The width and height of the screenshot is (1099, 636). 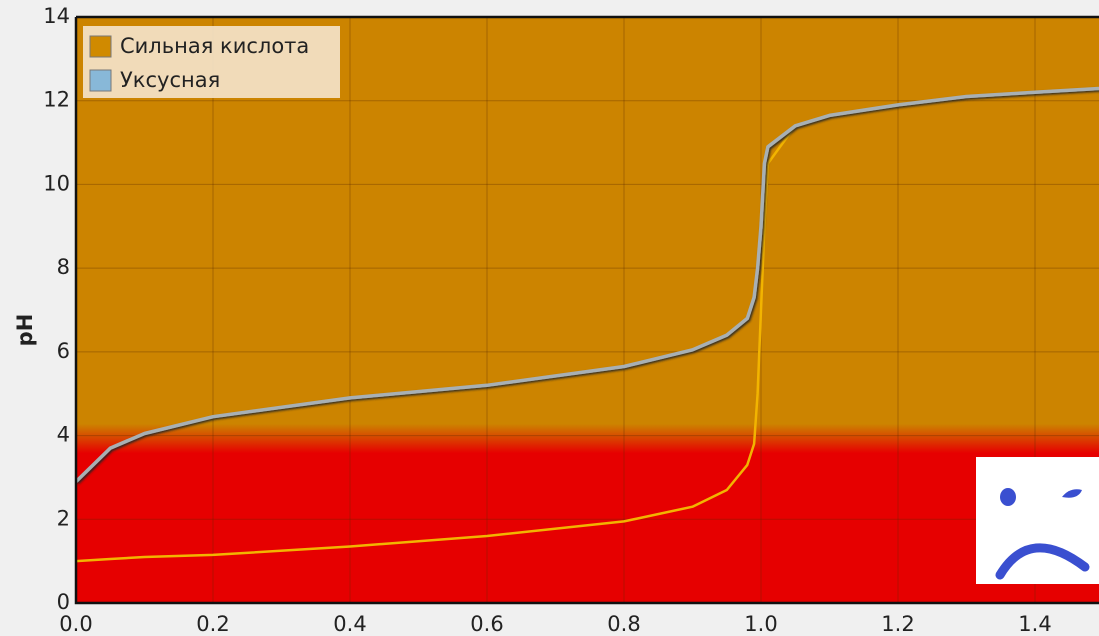 I want to click on y-tick-label: 6, so click(x=63, y=351).